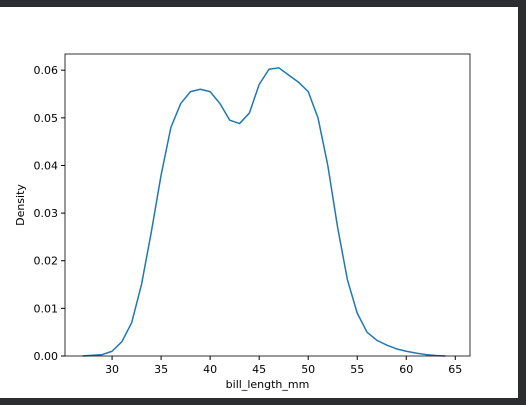 The width and height of the screenshot is (526, 405). I want to click on x-axis-label: bill_length_mm, so click(268, 384).